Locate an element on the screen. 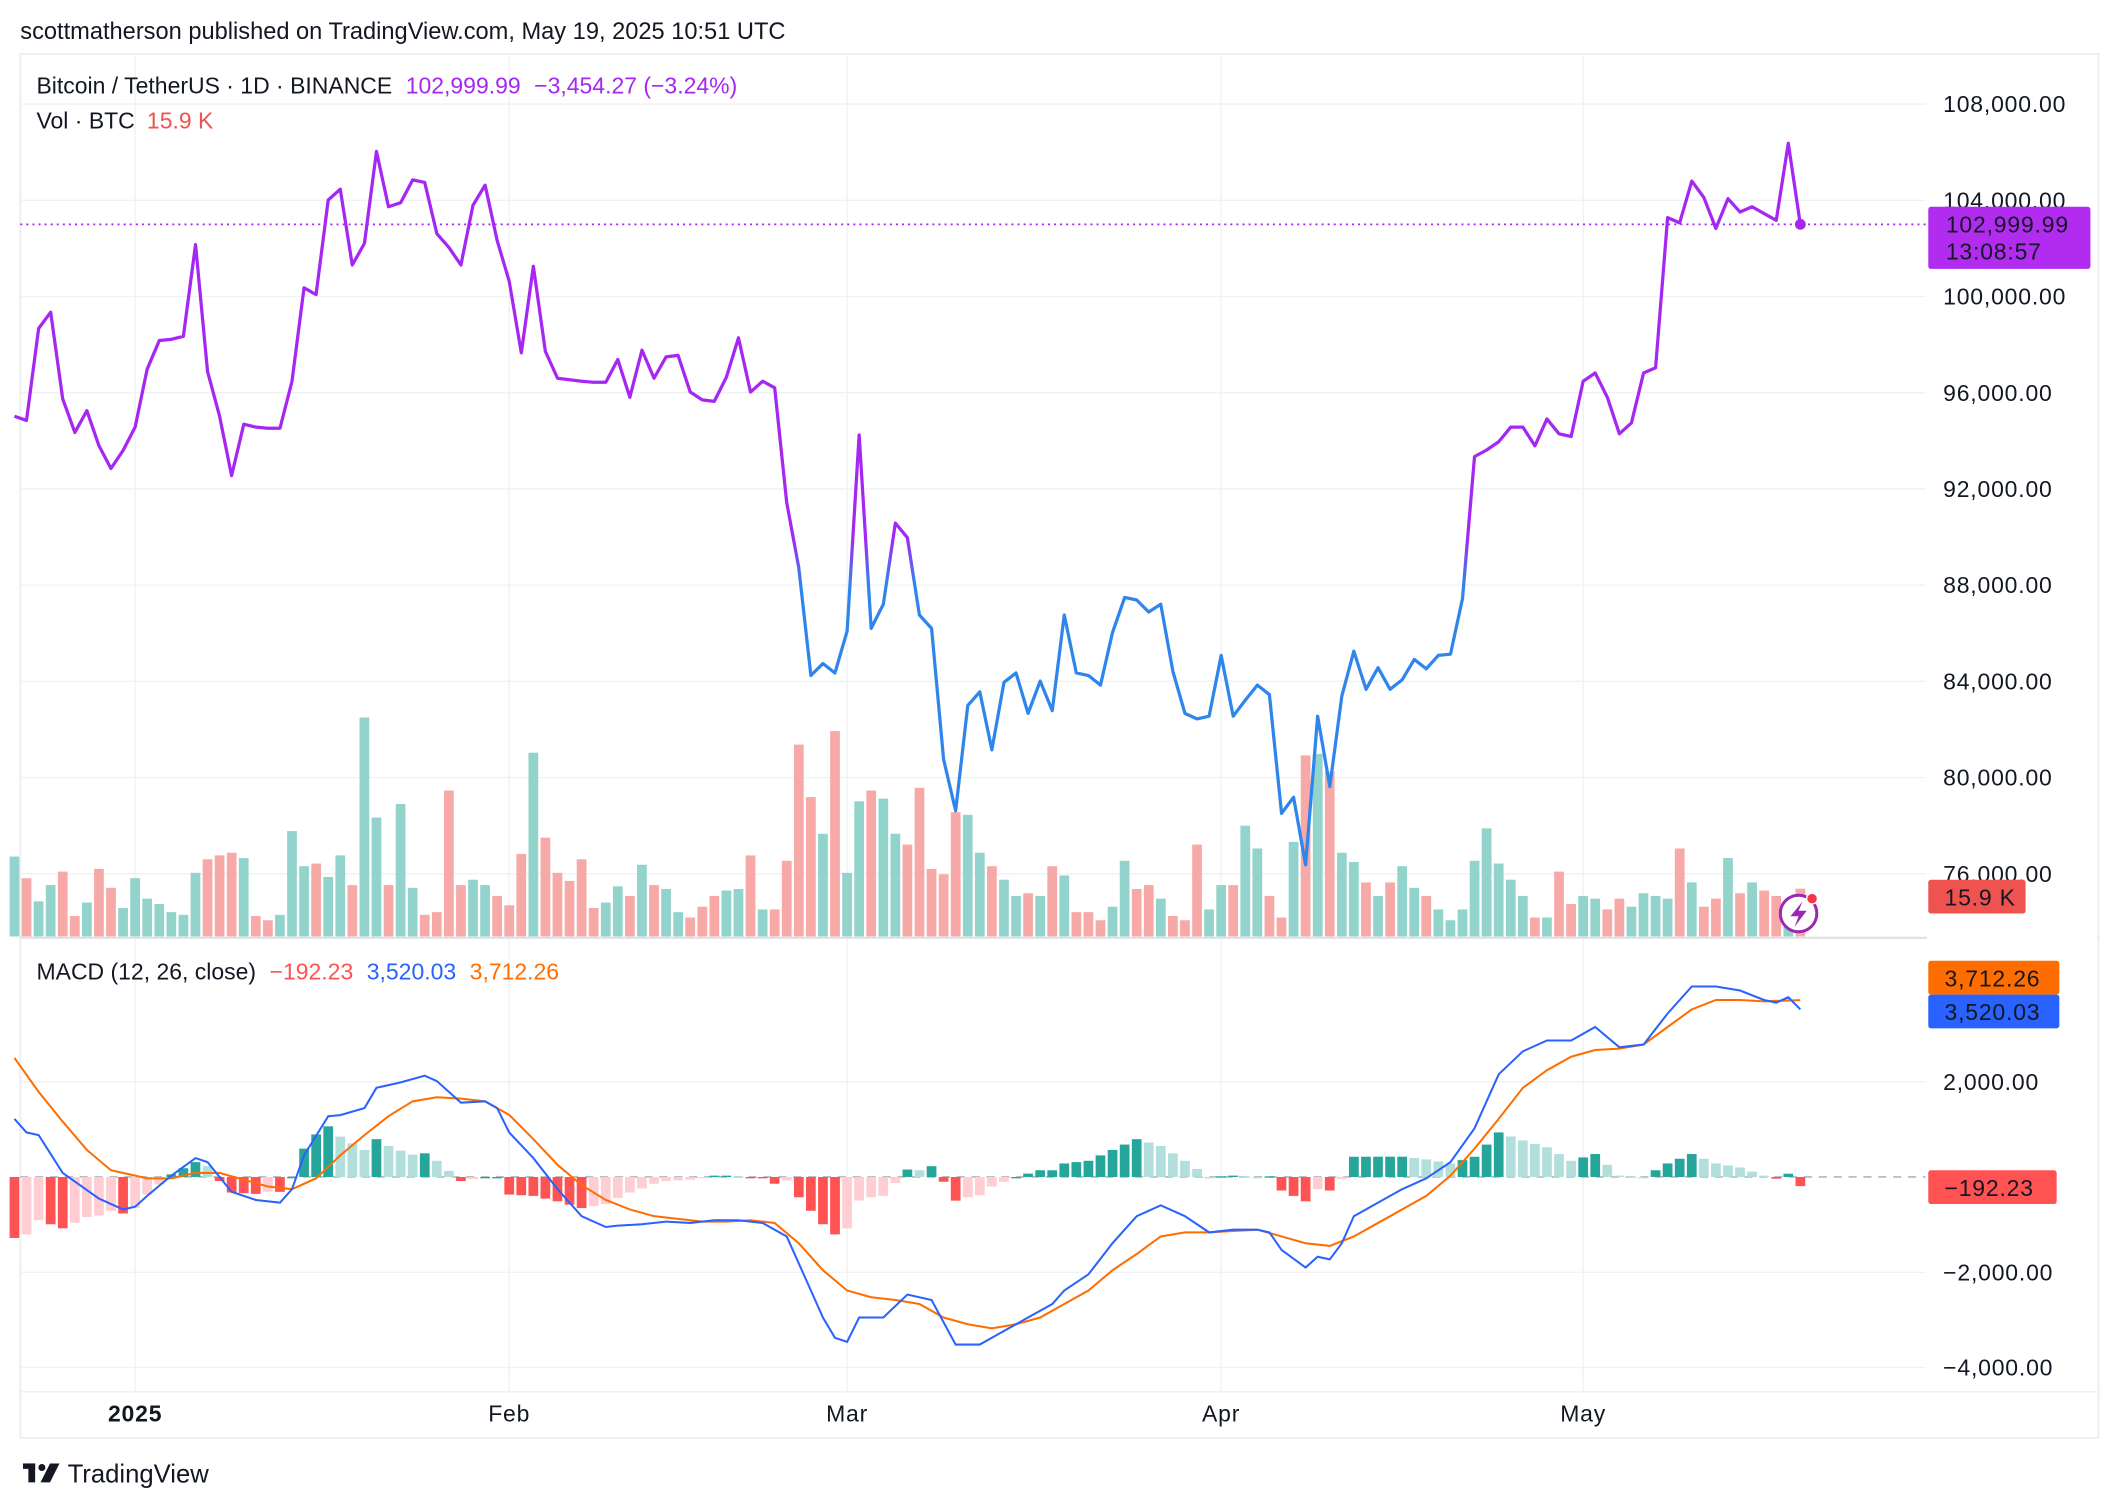 The width and height of the screenshot is (2108, 1502). time-axis: 2025 Feb Mar Apr May is located at coordinates (857, 1414).